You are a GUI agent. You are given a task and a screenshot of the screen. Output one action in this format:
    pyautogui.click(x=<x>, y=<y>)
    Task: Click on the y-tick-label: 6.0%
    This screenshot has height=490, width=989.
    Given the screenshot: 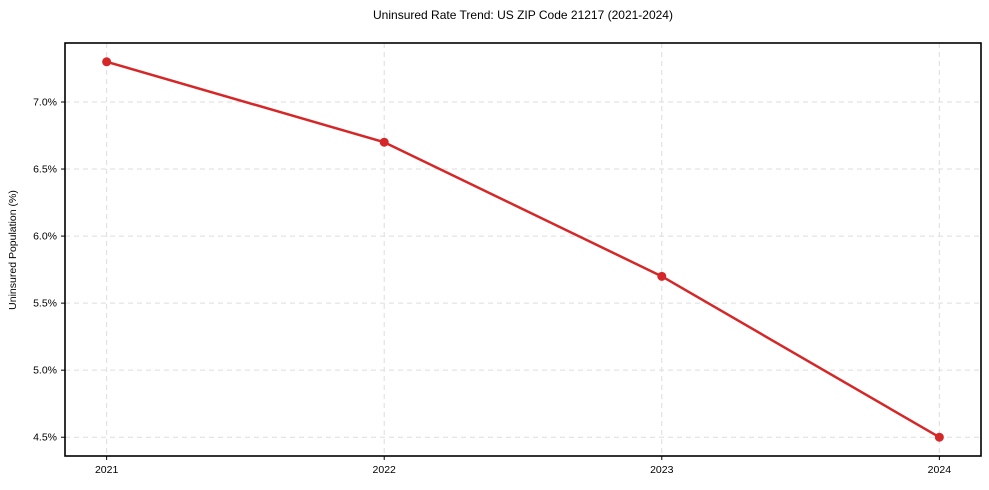 What is the action you would take?
    pyautogui.click(x=45, y=237)
    